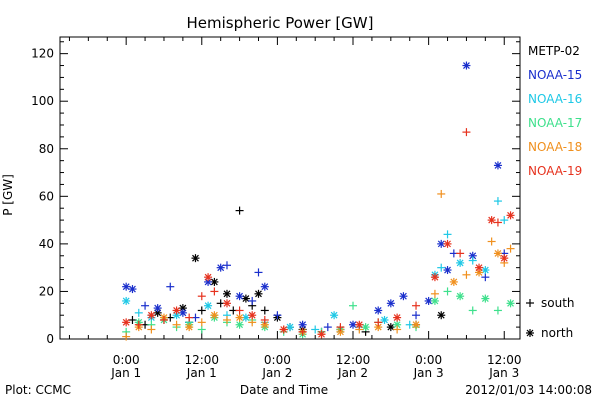 The image size is (600, 405). I want to click on x-tick-time: 12:00, so click(504, 360).